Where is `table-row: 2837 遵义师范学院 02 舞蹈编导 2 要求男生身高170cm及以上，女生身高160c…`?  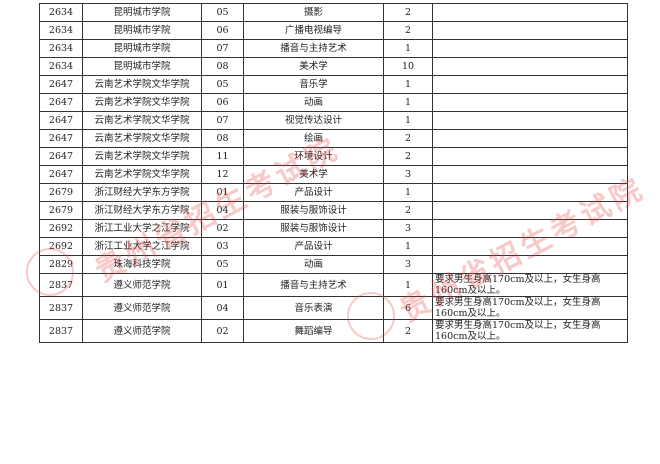 table-row: 2837 遵义师范学院 02 舞蹈编导 2 要求男生身高170cm及以上，女生身高160c… is located at coordinates (333, 331).